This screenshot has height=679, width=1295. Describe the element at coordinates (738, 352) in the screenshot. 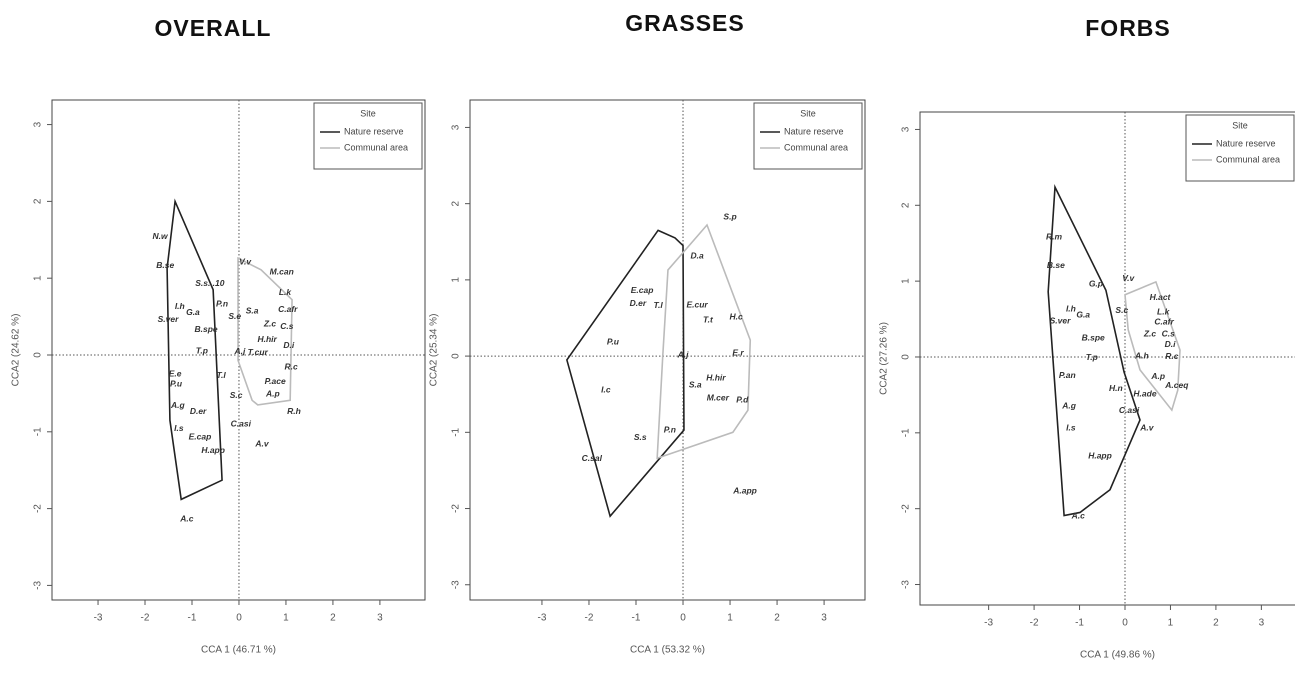

I see `species-label: E.r` at that location.